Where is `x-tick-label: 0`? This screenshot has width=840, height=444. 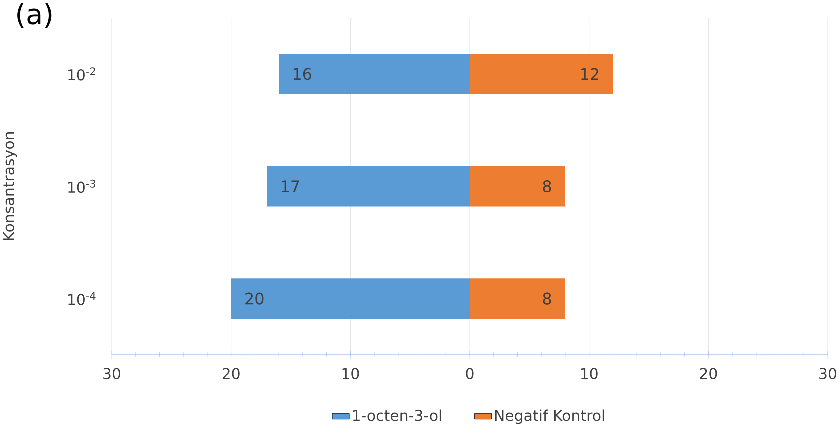
x-tick-label: 0 is located at coordinates (470, 374).